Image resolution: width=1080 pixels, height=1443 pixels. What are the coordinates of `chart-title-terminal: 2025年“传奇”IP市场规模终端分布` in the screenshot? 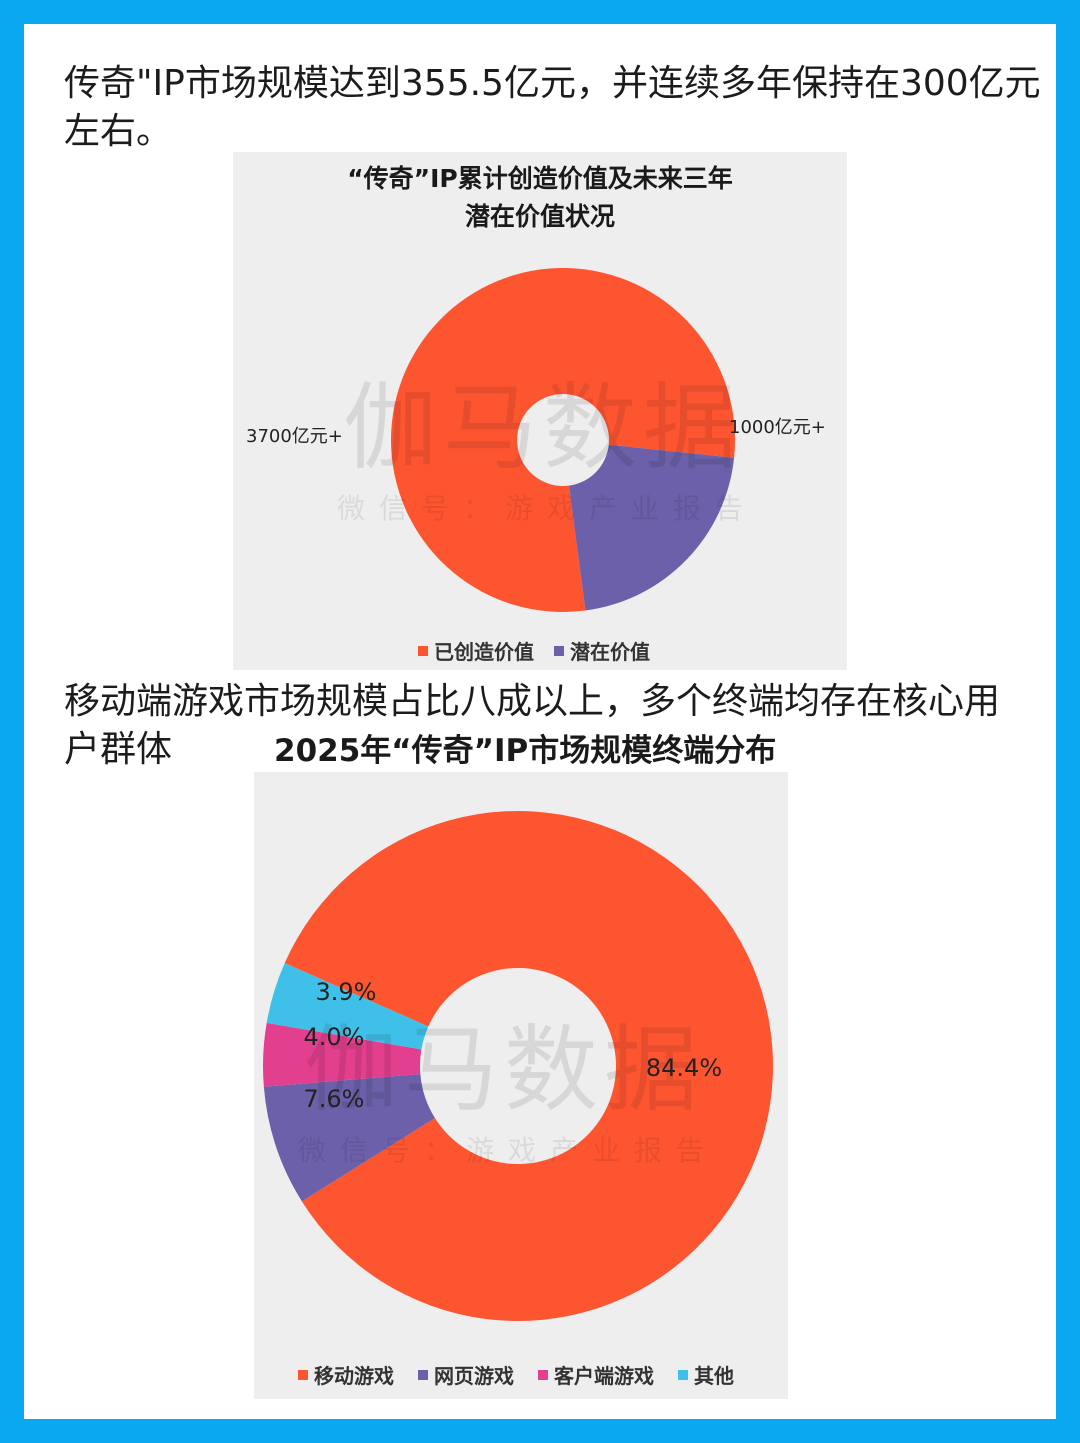 It's located at (525, 751).